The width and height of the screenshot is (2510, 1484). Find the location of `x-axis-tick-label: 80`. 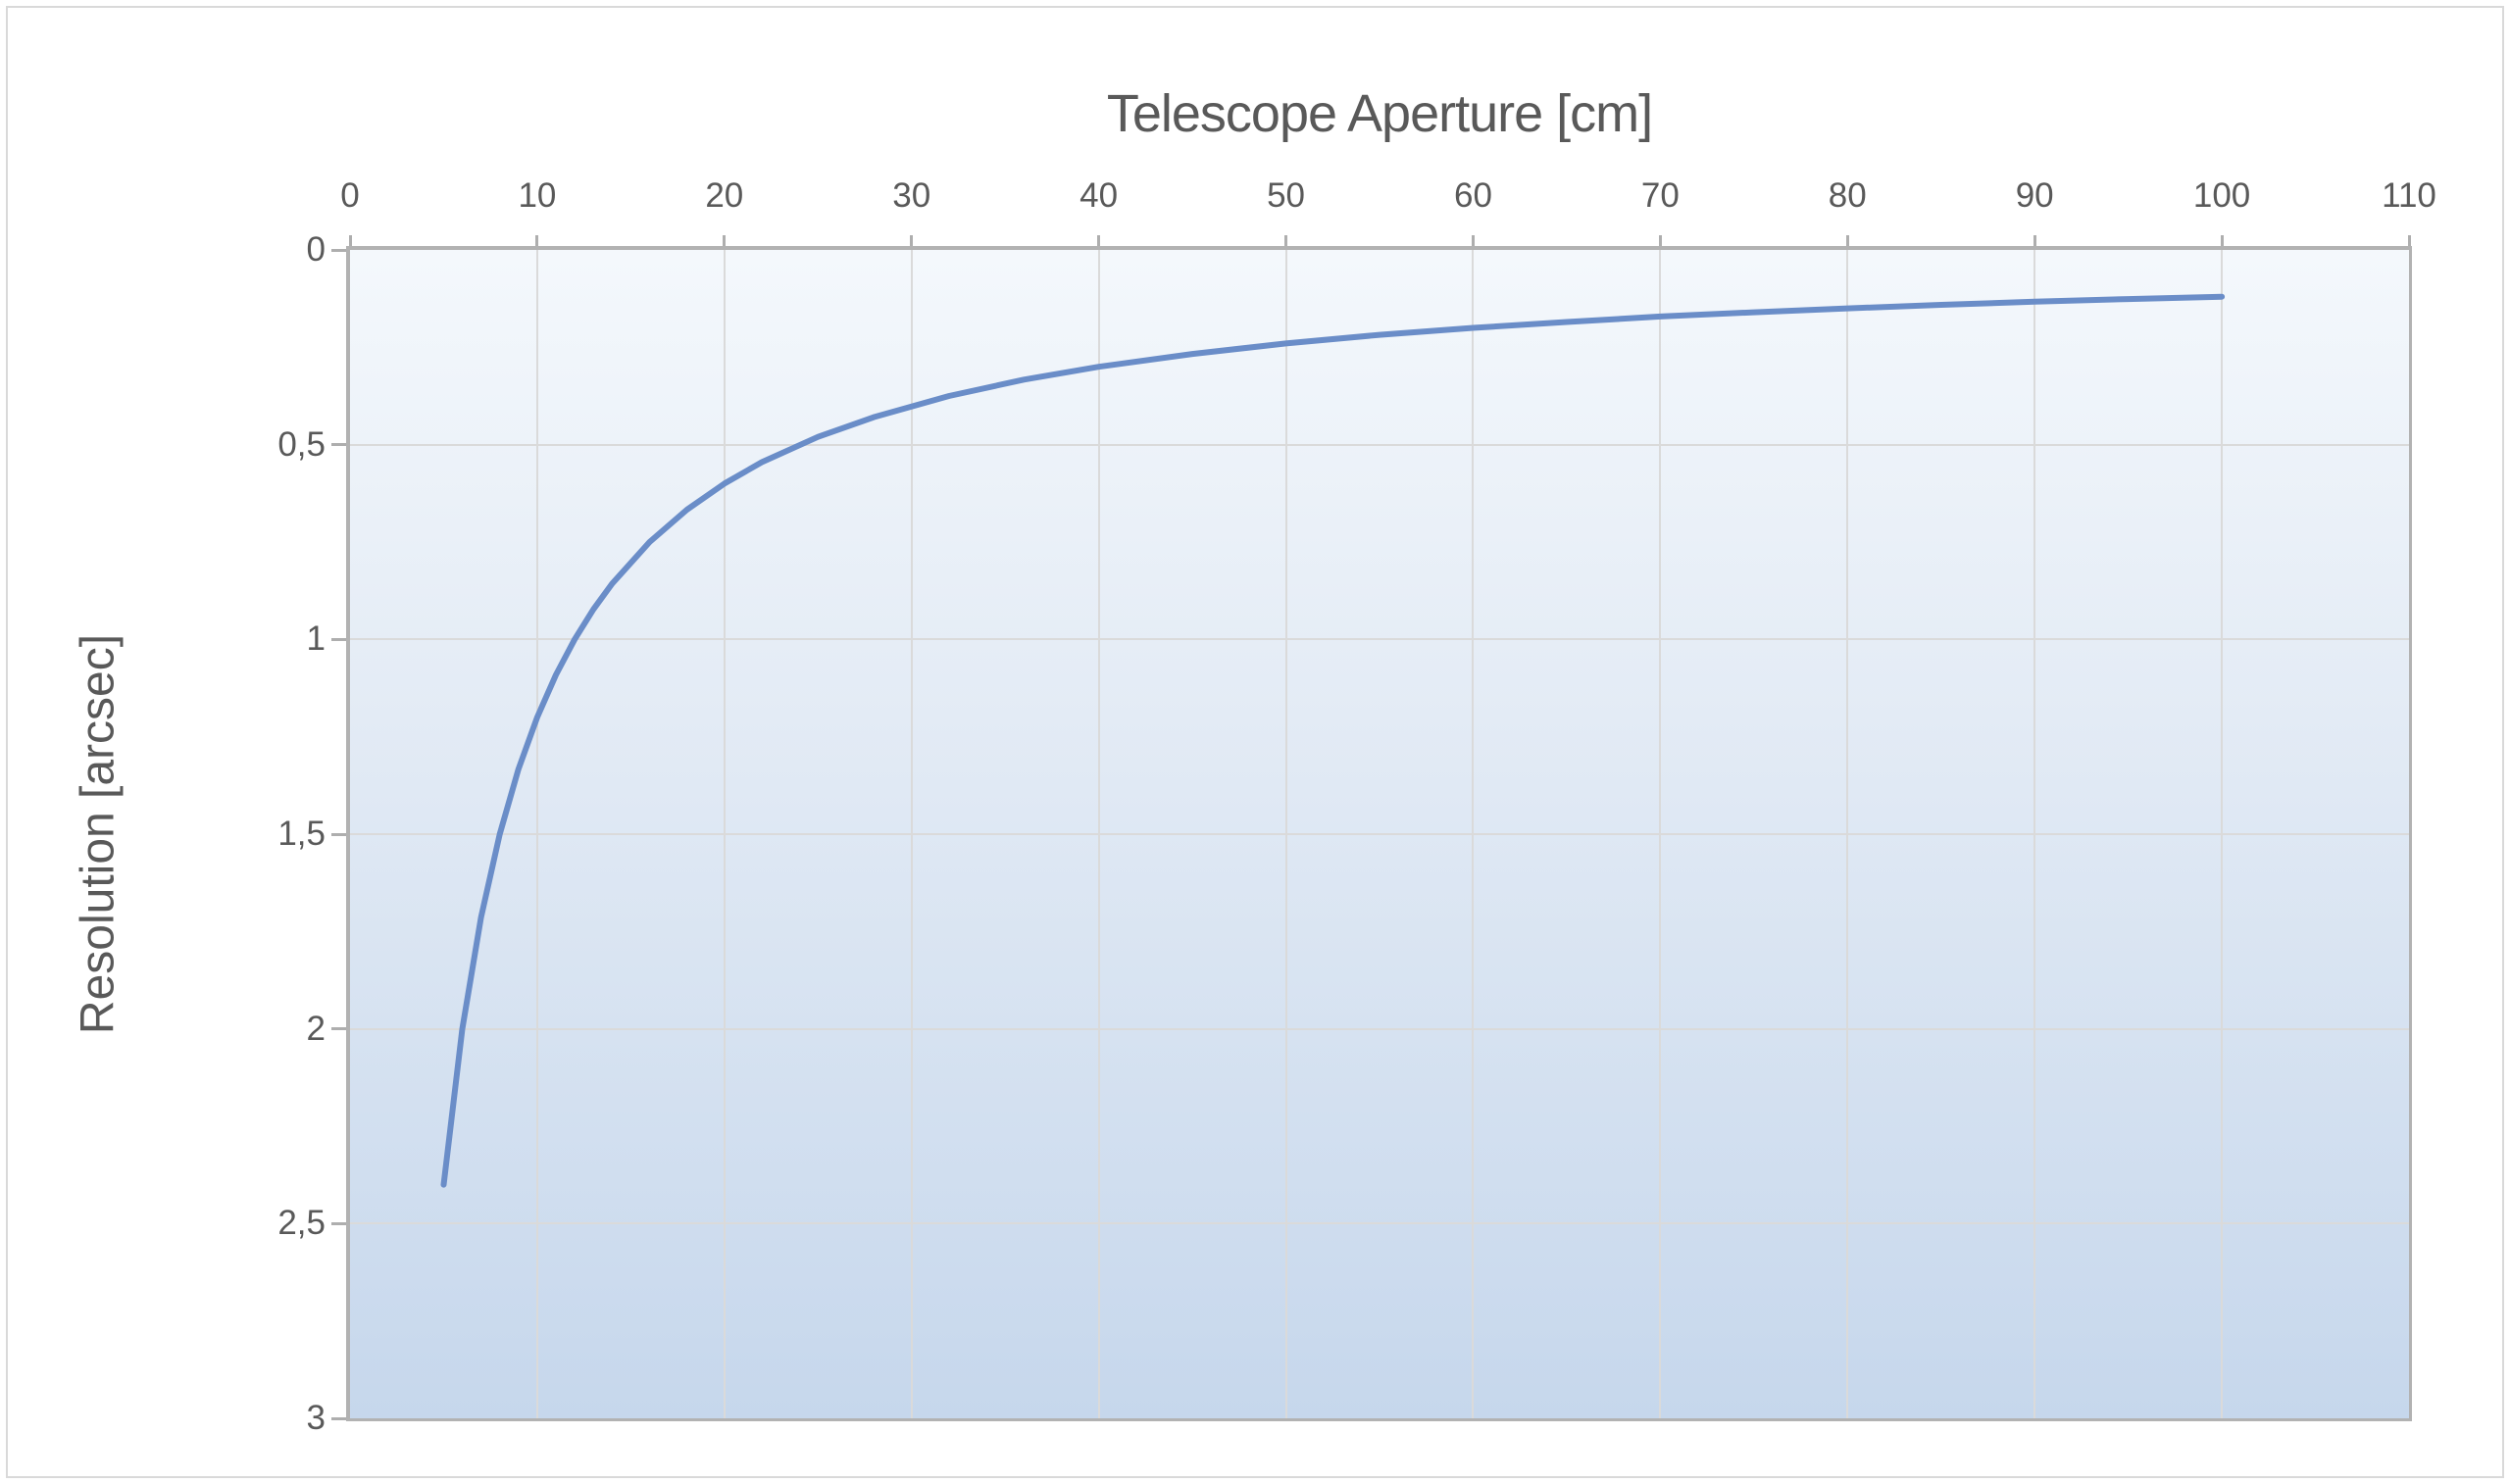

x-axis-tick-label: 80 is located at coordinates (1847, 196).